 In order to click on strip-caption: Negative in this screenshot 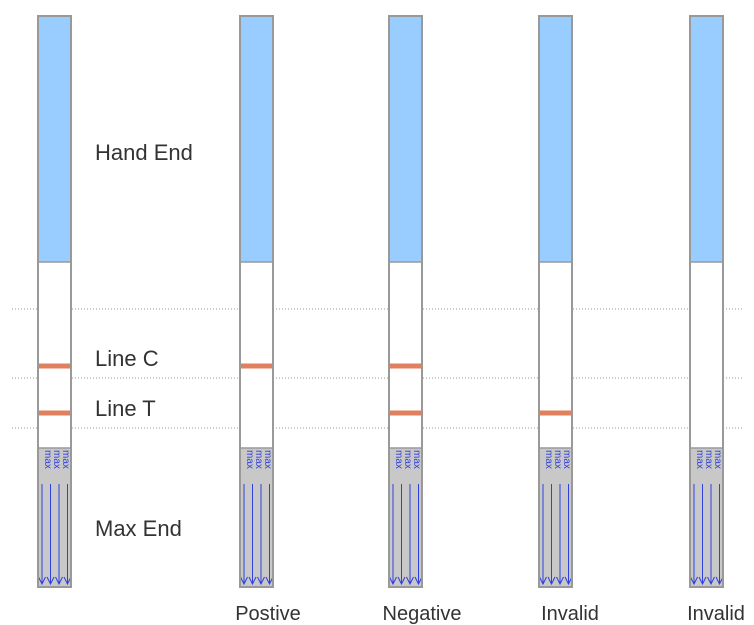, I will do `click(422, 614)`.